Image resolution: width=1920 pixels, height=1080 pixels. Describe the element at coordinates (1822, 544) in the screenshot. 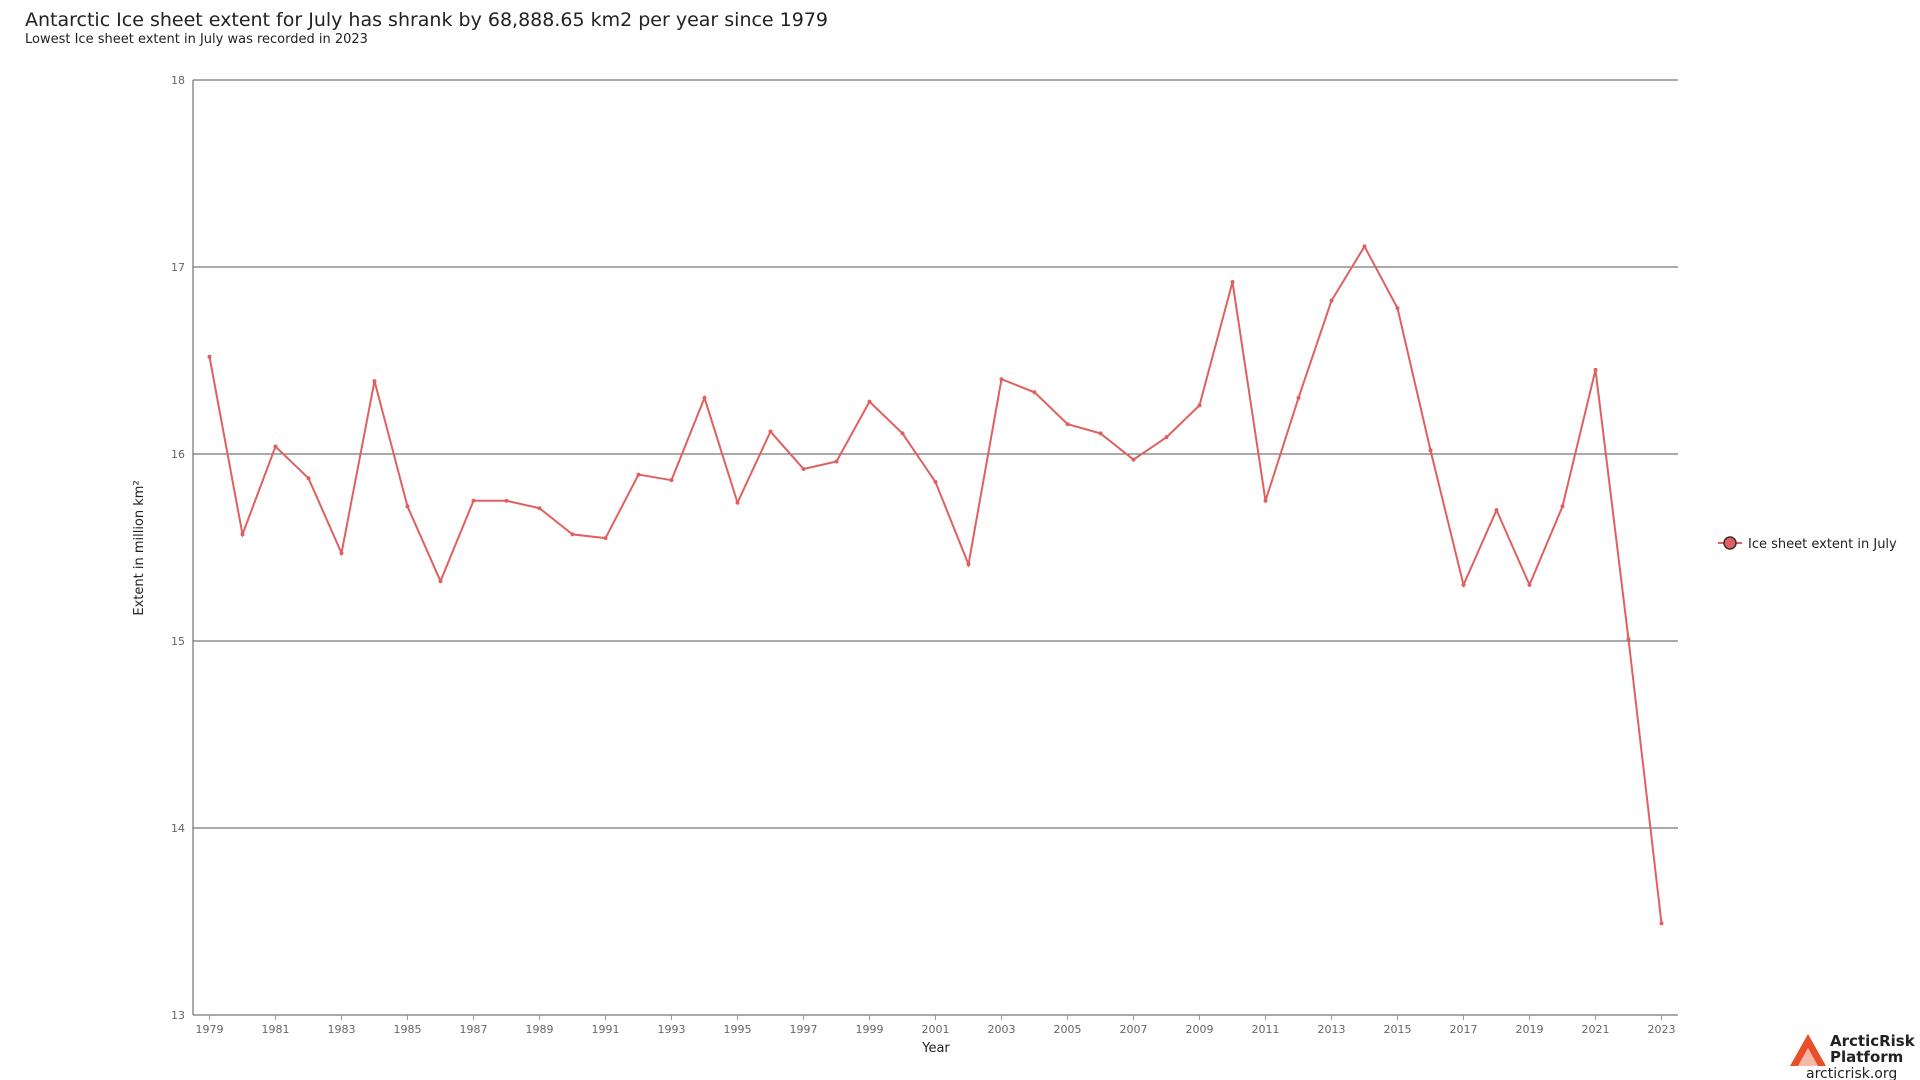

I see `legend-label: Ice sheet extent in July` at that location.